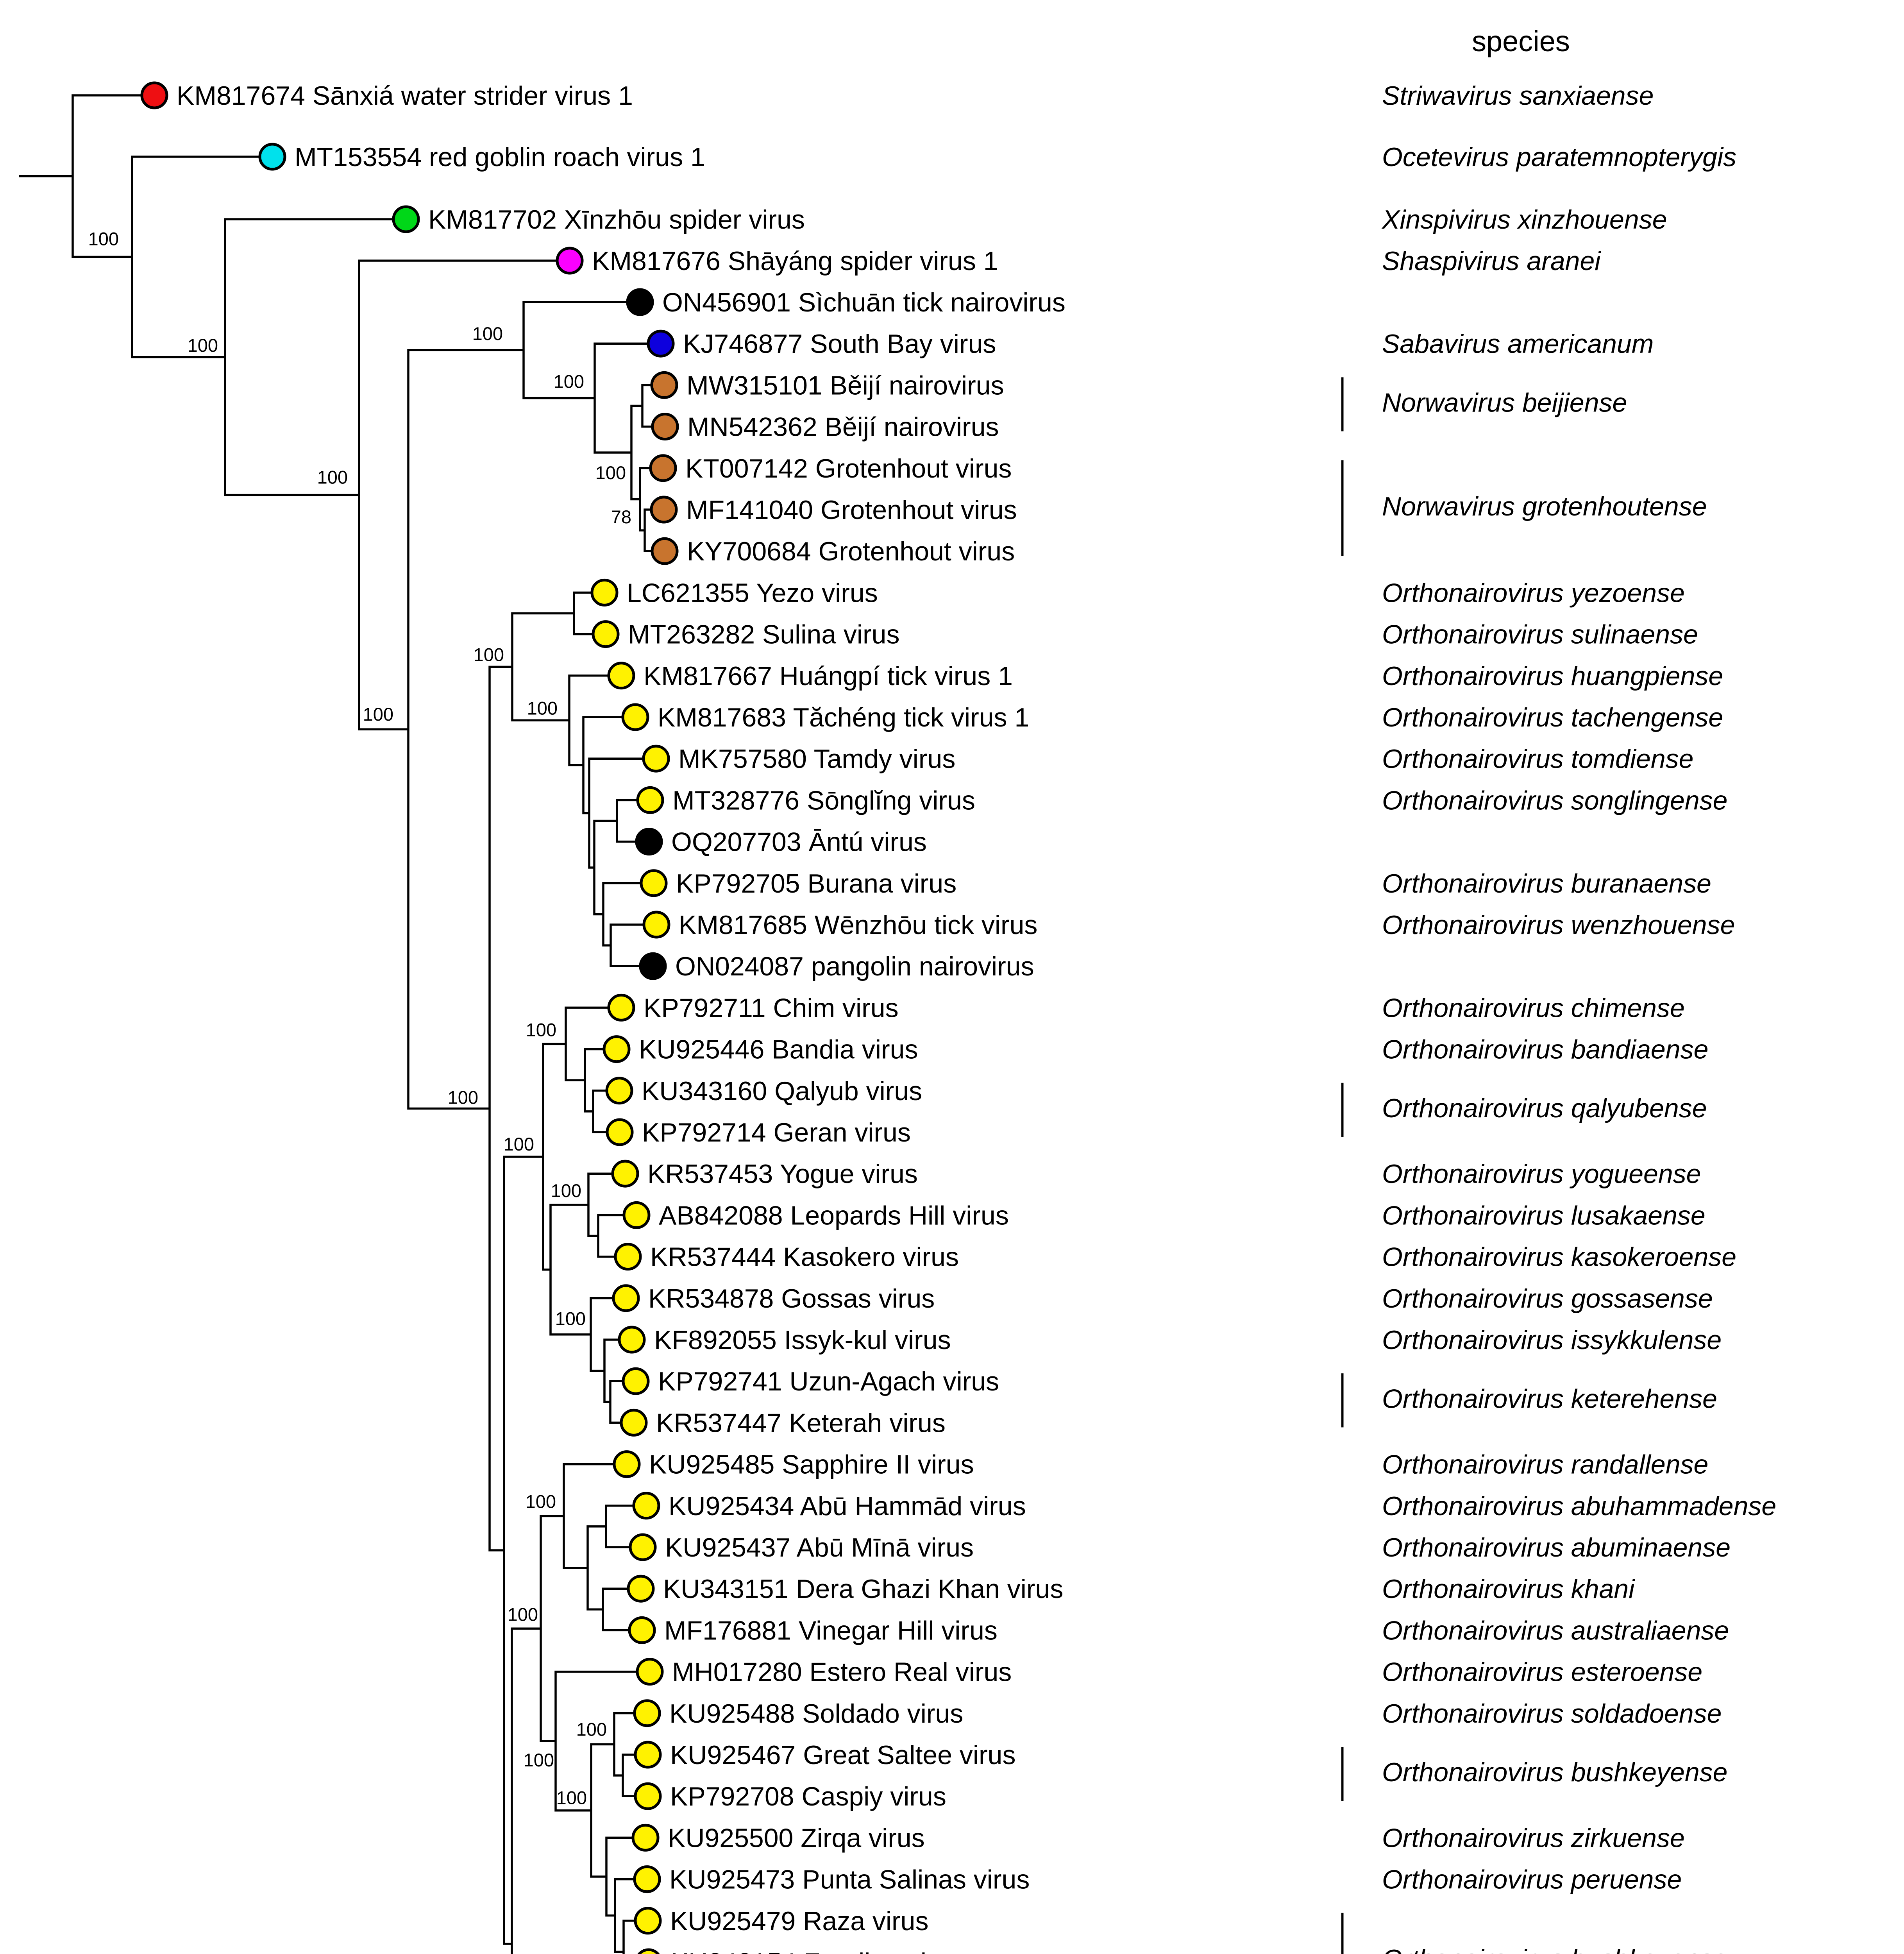 This screenshot has width=1904, height=1954. Describe the element at coordinates (405, 96) in the screenshot. I see `svg-text:KM817674 Sānxiá water strider: KM817674 Sānxiá water strider virus 1` at that location.